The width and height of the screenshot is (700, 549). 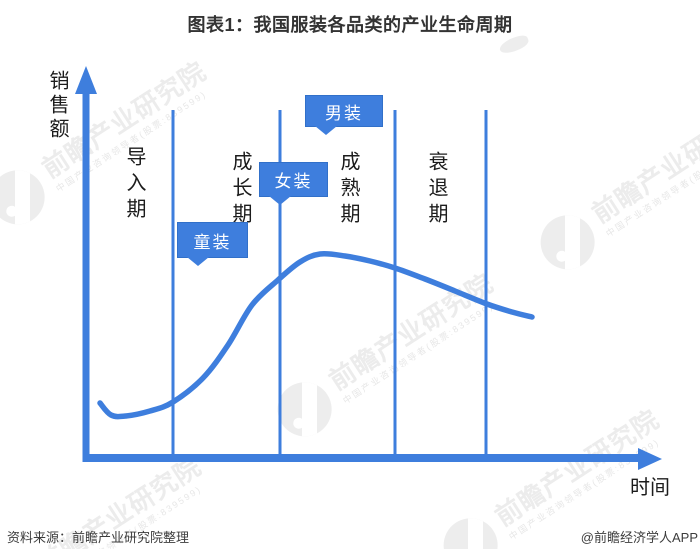 I want to click on badge-kids-wear: 童装, so click(x=212, y=244).